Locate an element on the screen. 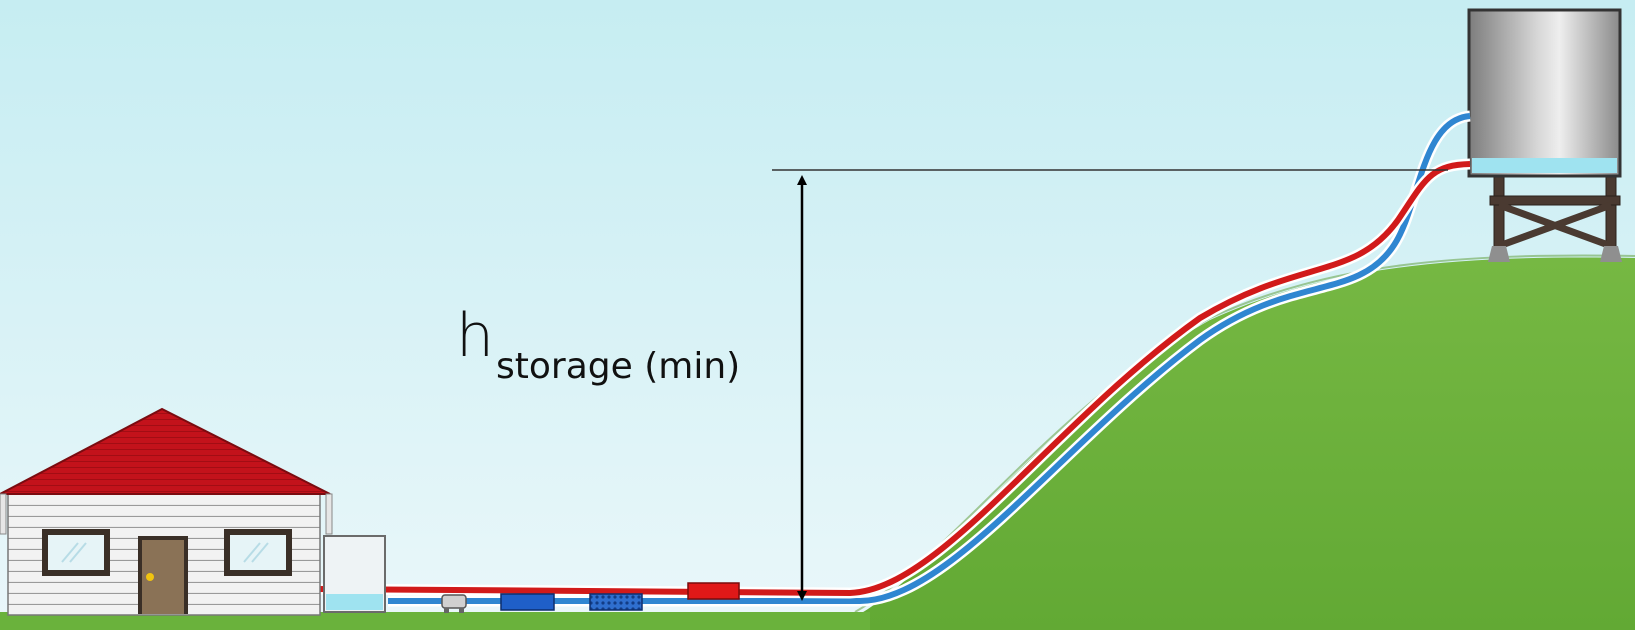 Image resolution: width=1635 pixels, height=630 pixels. mesh-filter is located at coordinates (616, 602).